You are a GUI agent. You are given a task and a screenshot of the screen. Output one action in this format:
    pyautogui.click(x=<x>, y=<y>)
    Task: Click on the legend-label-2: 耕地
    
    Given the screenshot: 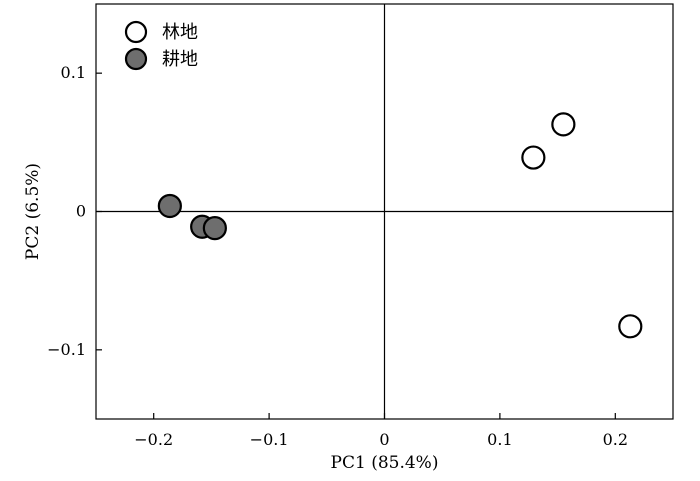 What is the action you would take?
    pyautogui.click(x=180, y=59)
    